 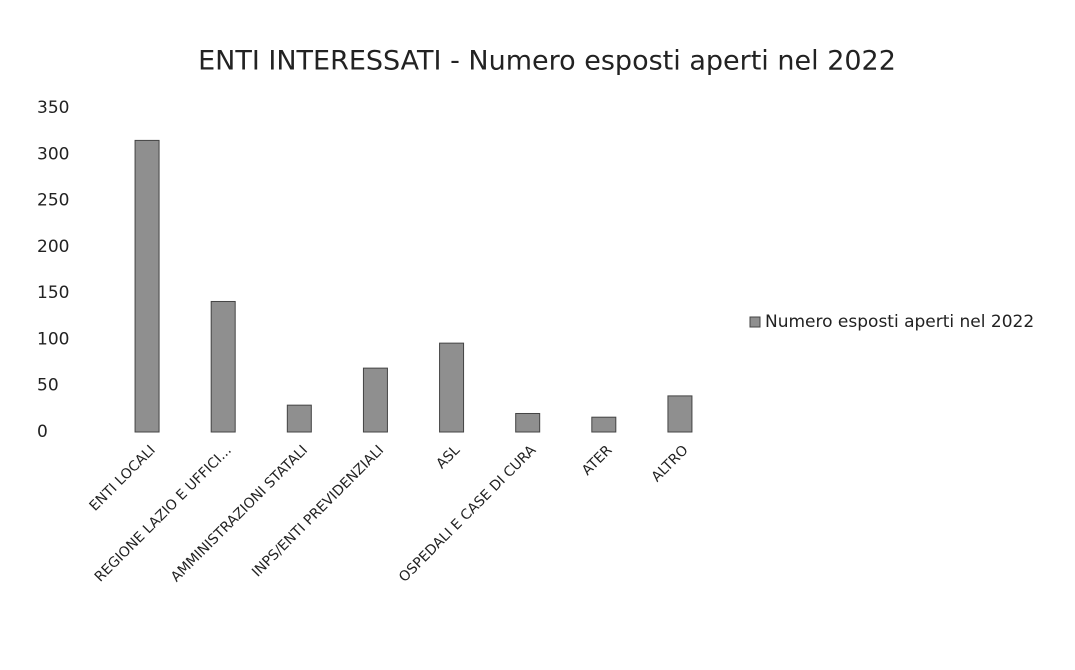 I want to click on x-tick-label: AMMINISTRAZIONI STATALI, so click(x=239, y=513).